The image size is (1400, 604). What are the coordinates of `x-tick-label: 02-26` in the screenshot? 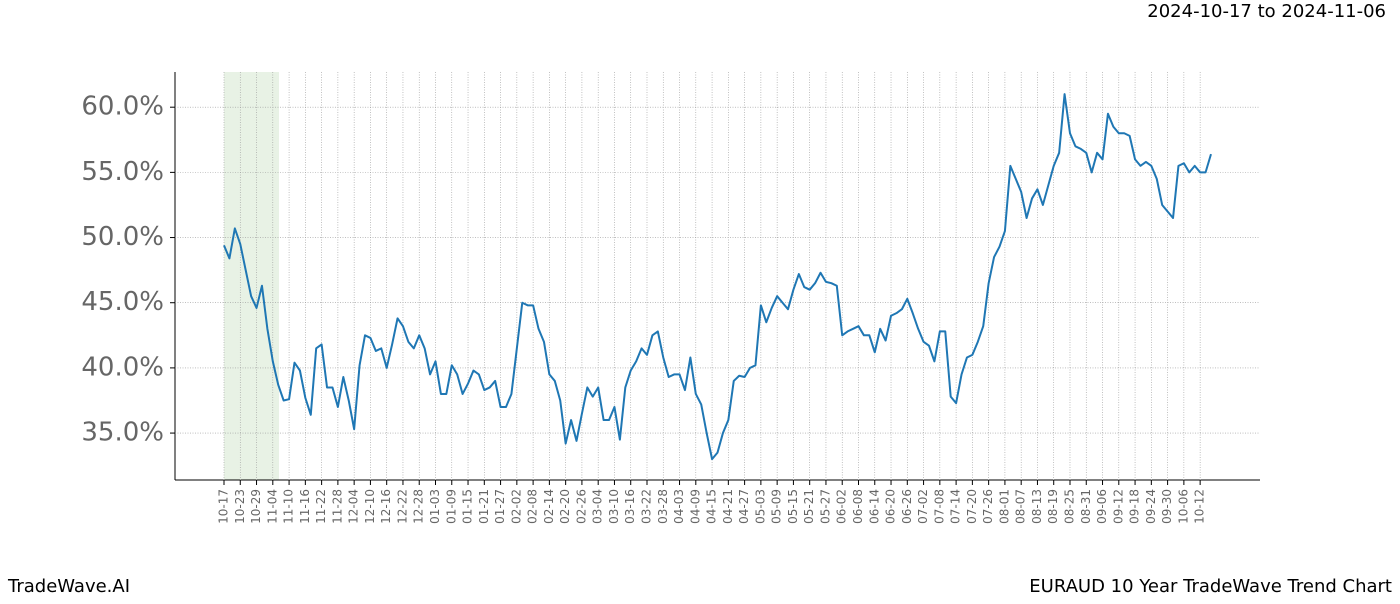 It's located at (581, 506).